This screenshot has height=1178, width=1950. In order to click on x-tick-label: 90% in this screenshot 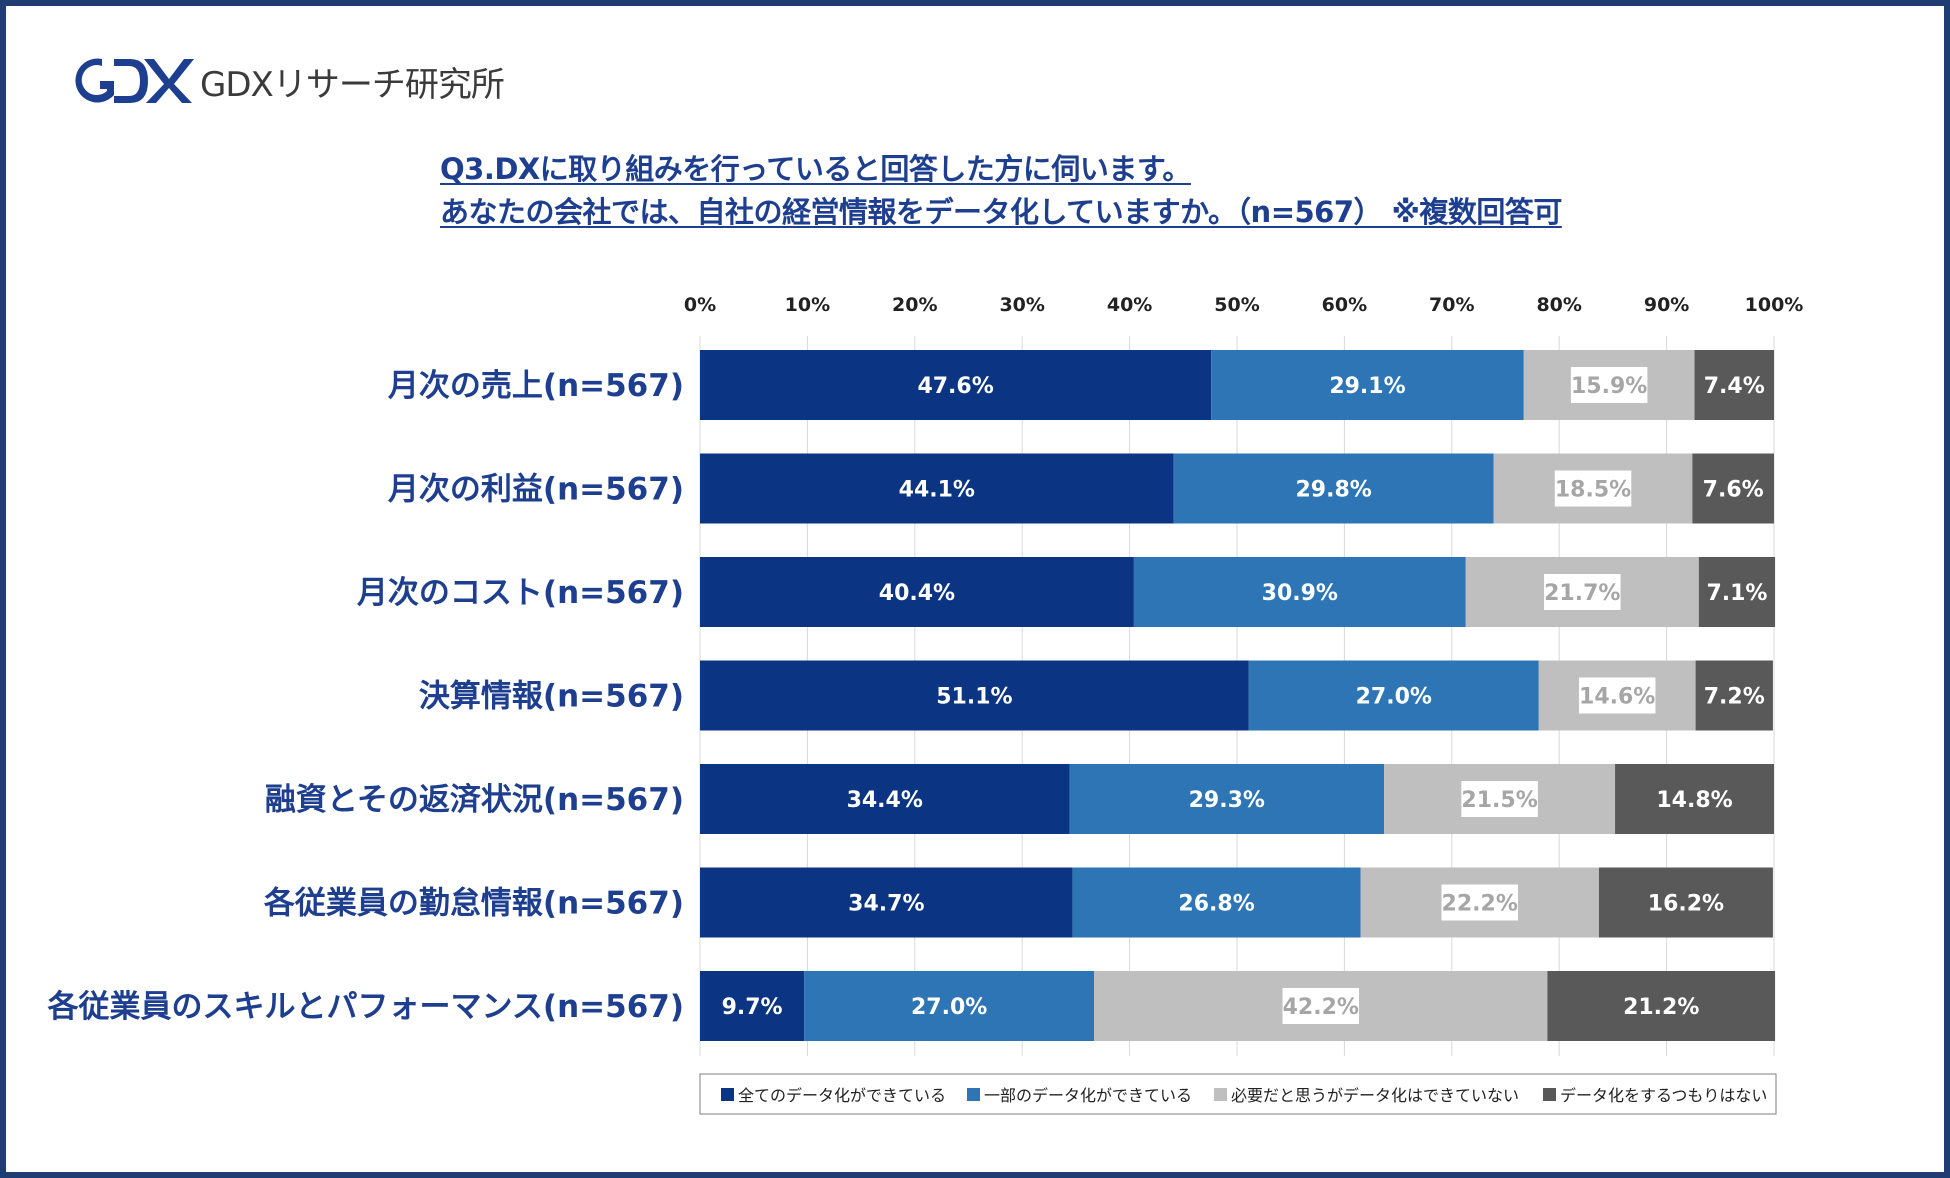, I will do `click(1666, 305)`.